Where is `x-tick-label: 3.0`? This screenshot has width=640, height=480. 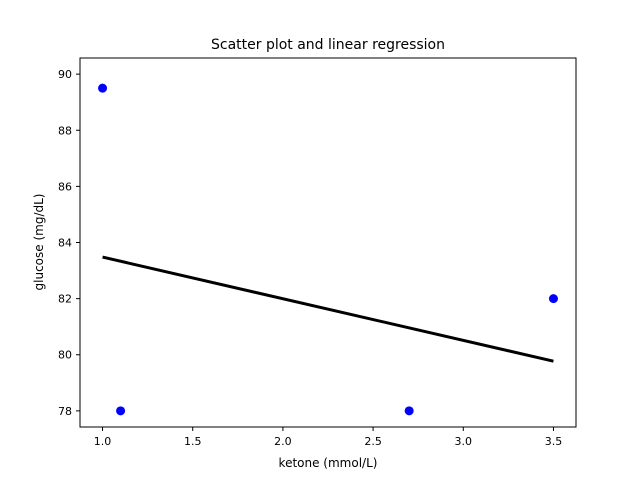
x-tick-label: 3.0 is located at coordinates (464, 441).